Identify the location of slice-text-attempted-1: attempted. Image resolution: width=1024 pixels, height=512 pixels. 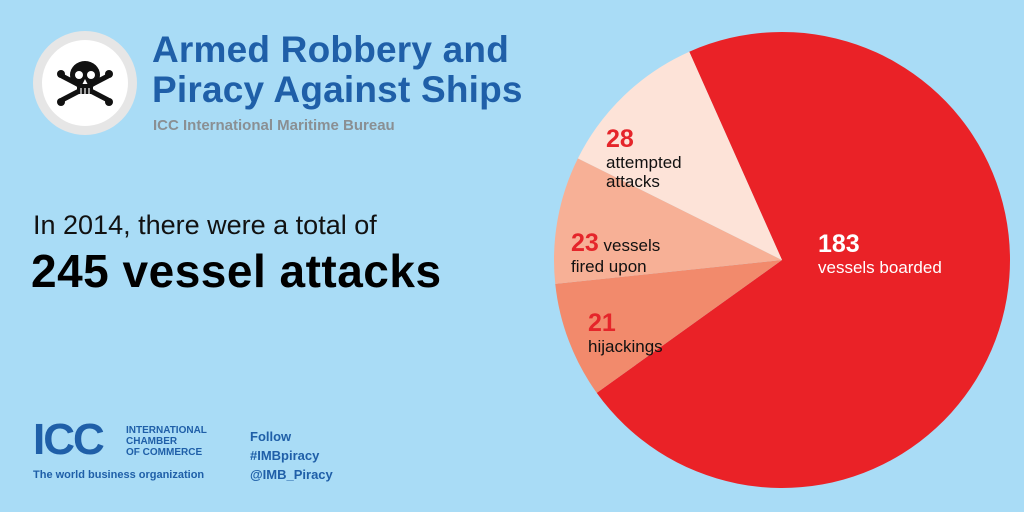
(644, 162).